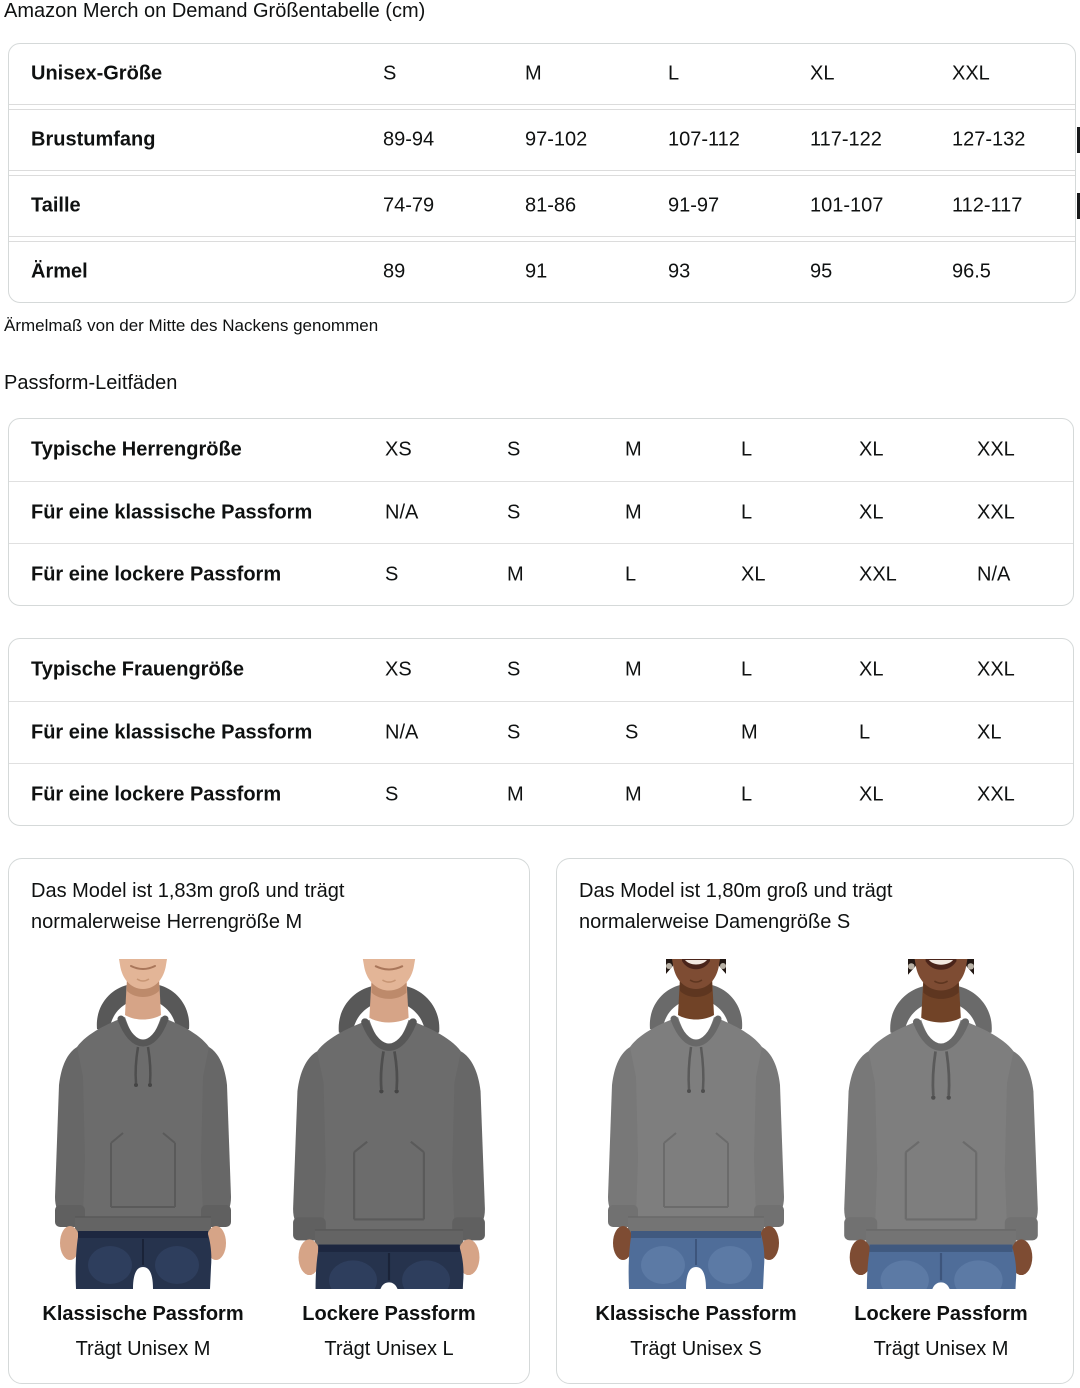  Describe the element at coordinates (989, 139) in the screenshot. I see `table-cell: 127-132` at that location.